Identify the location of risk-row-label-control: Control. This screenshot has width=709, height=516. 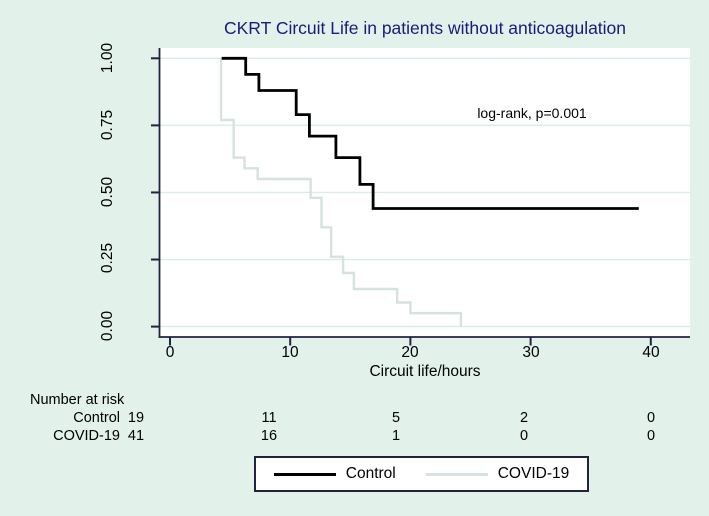
(96, 418).